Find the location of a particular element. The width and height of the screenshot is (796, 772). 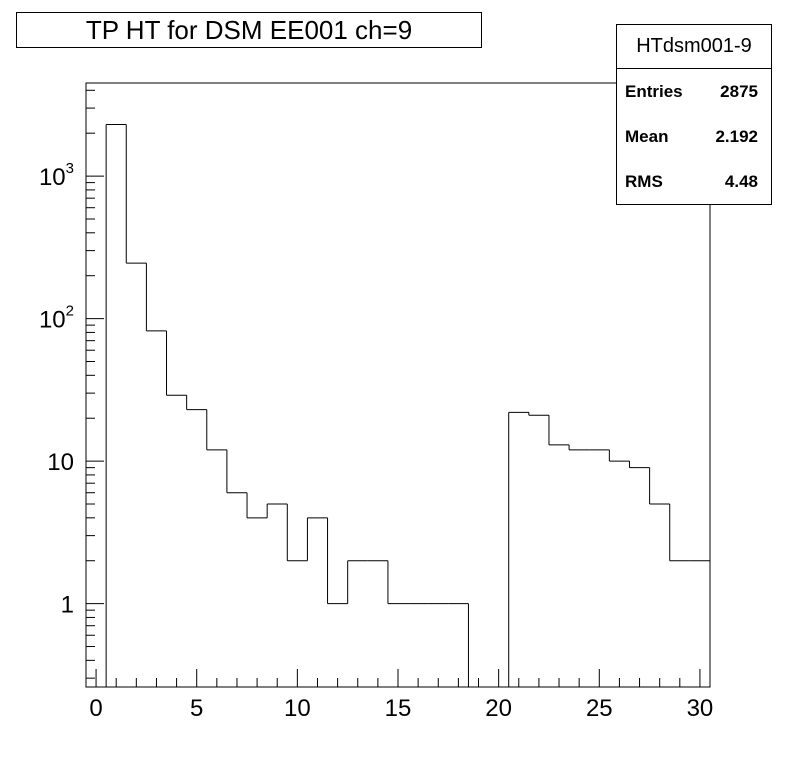

y-tick-label: 10² is located at coordinates (56, 318).